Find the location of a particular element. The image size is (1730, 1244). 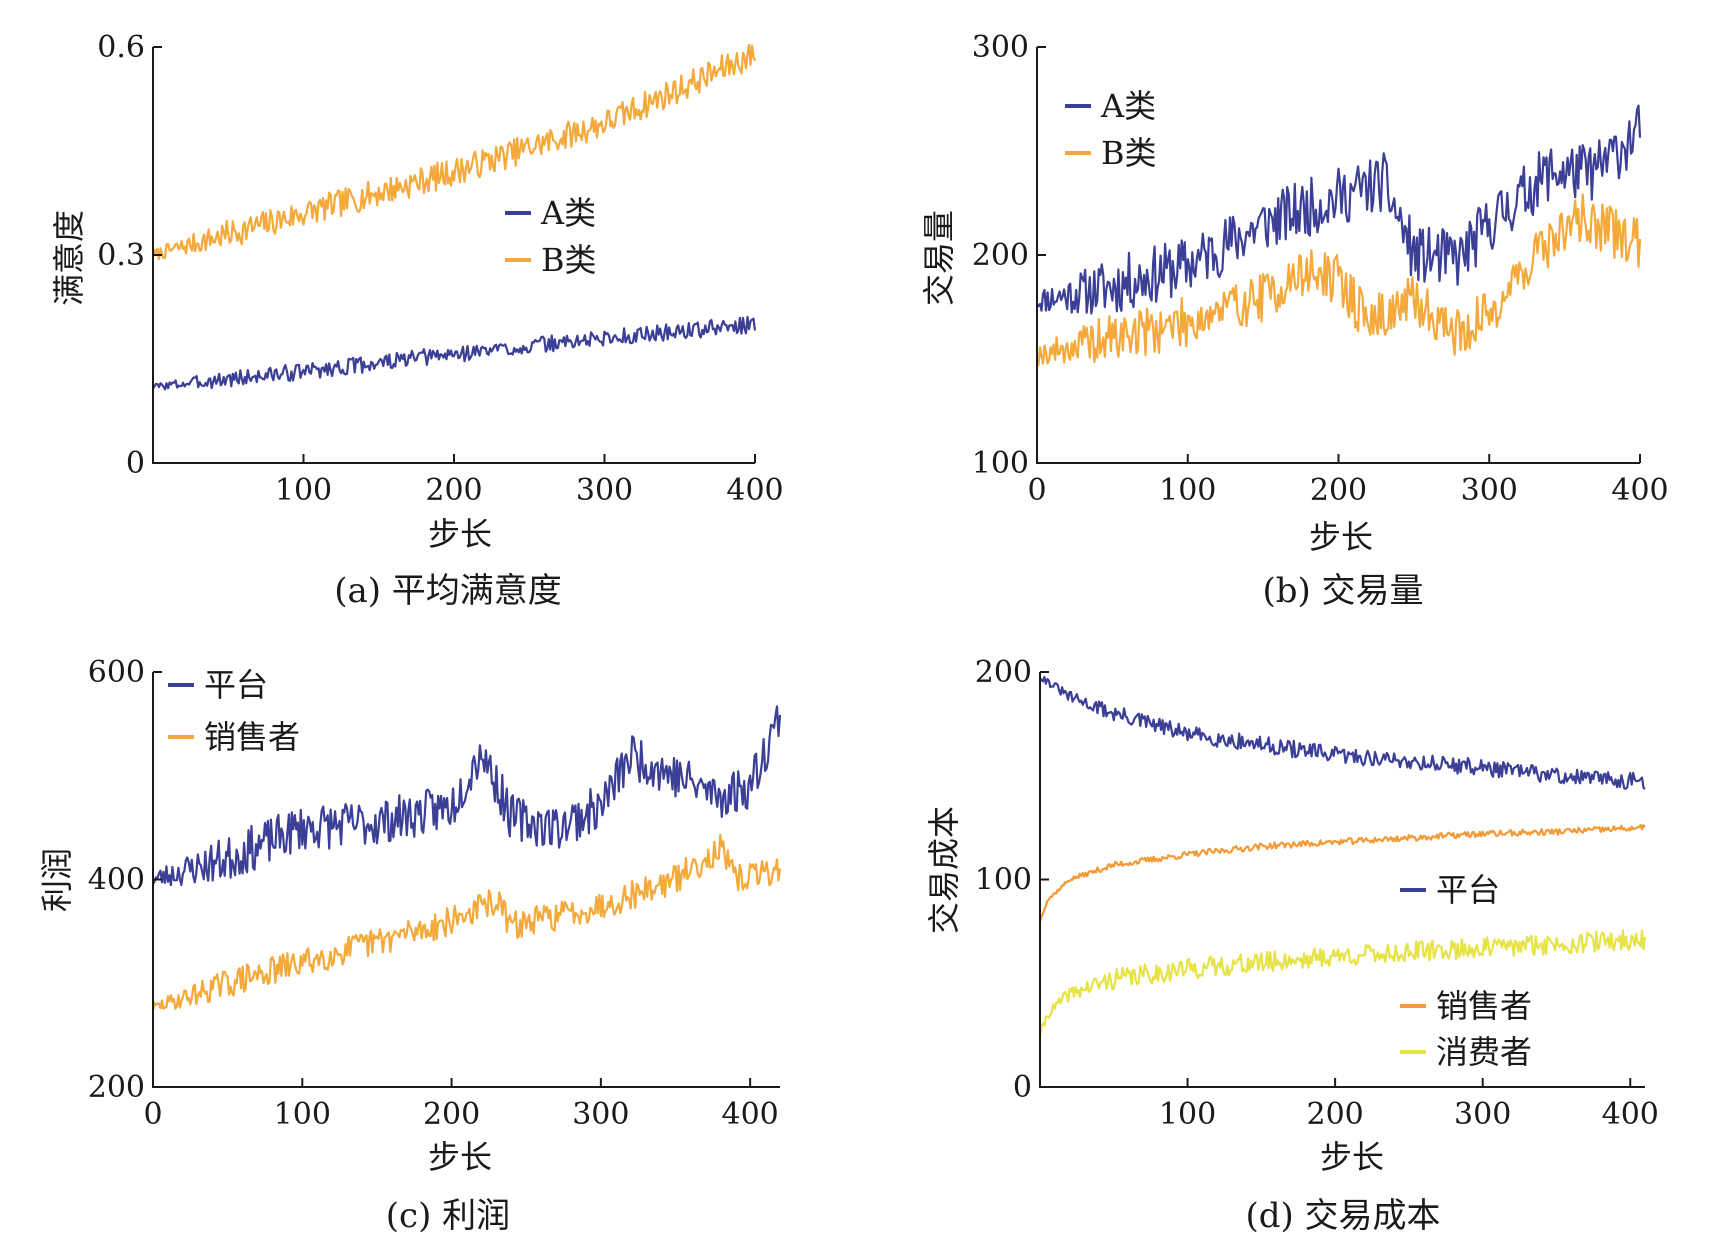

panel-c-series is located at coordinates (466, 858).